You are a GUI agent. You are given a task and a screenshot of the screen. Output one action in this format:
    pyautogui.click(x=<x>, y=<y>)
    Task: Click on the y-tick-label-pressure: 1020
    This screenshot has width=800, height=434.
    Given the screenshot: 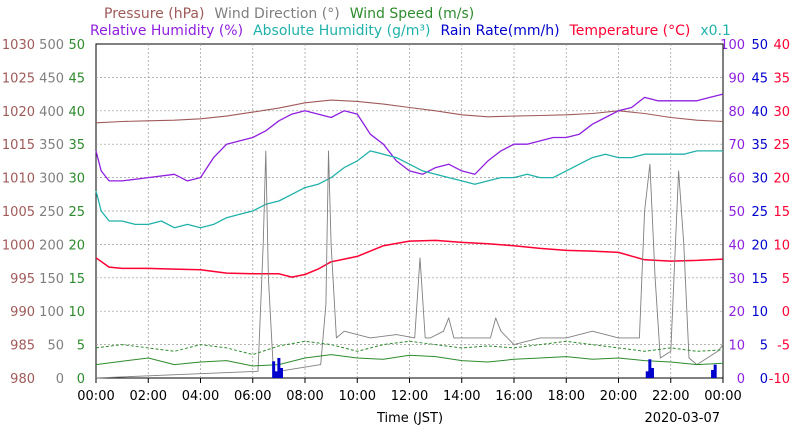 What is the action you would take?
    pyautogui.click(x=18, y=112)
    